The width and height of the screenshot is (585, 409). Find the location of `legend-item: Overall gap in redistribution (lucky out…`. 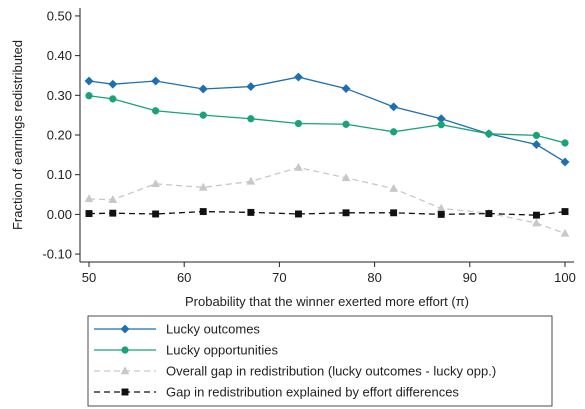

legend-item: Overall gap in redistribution (lucky out… is located at coordinates (295, 371).